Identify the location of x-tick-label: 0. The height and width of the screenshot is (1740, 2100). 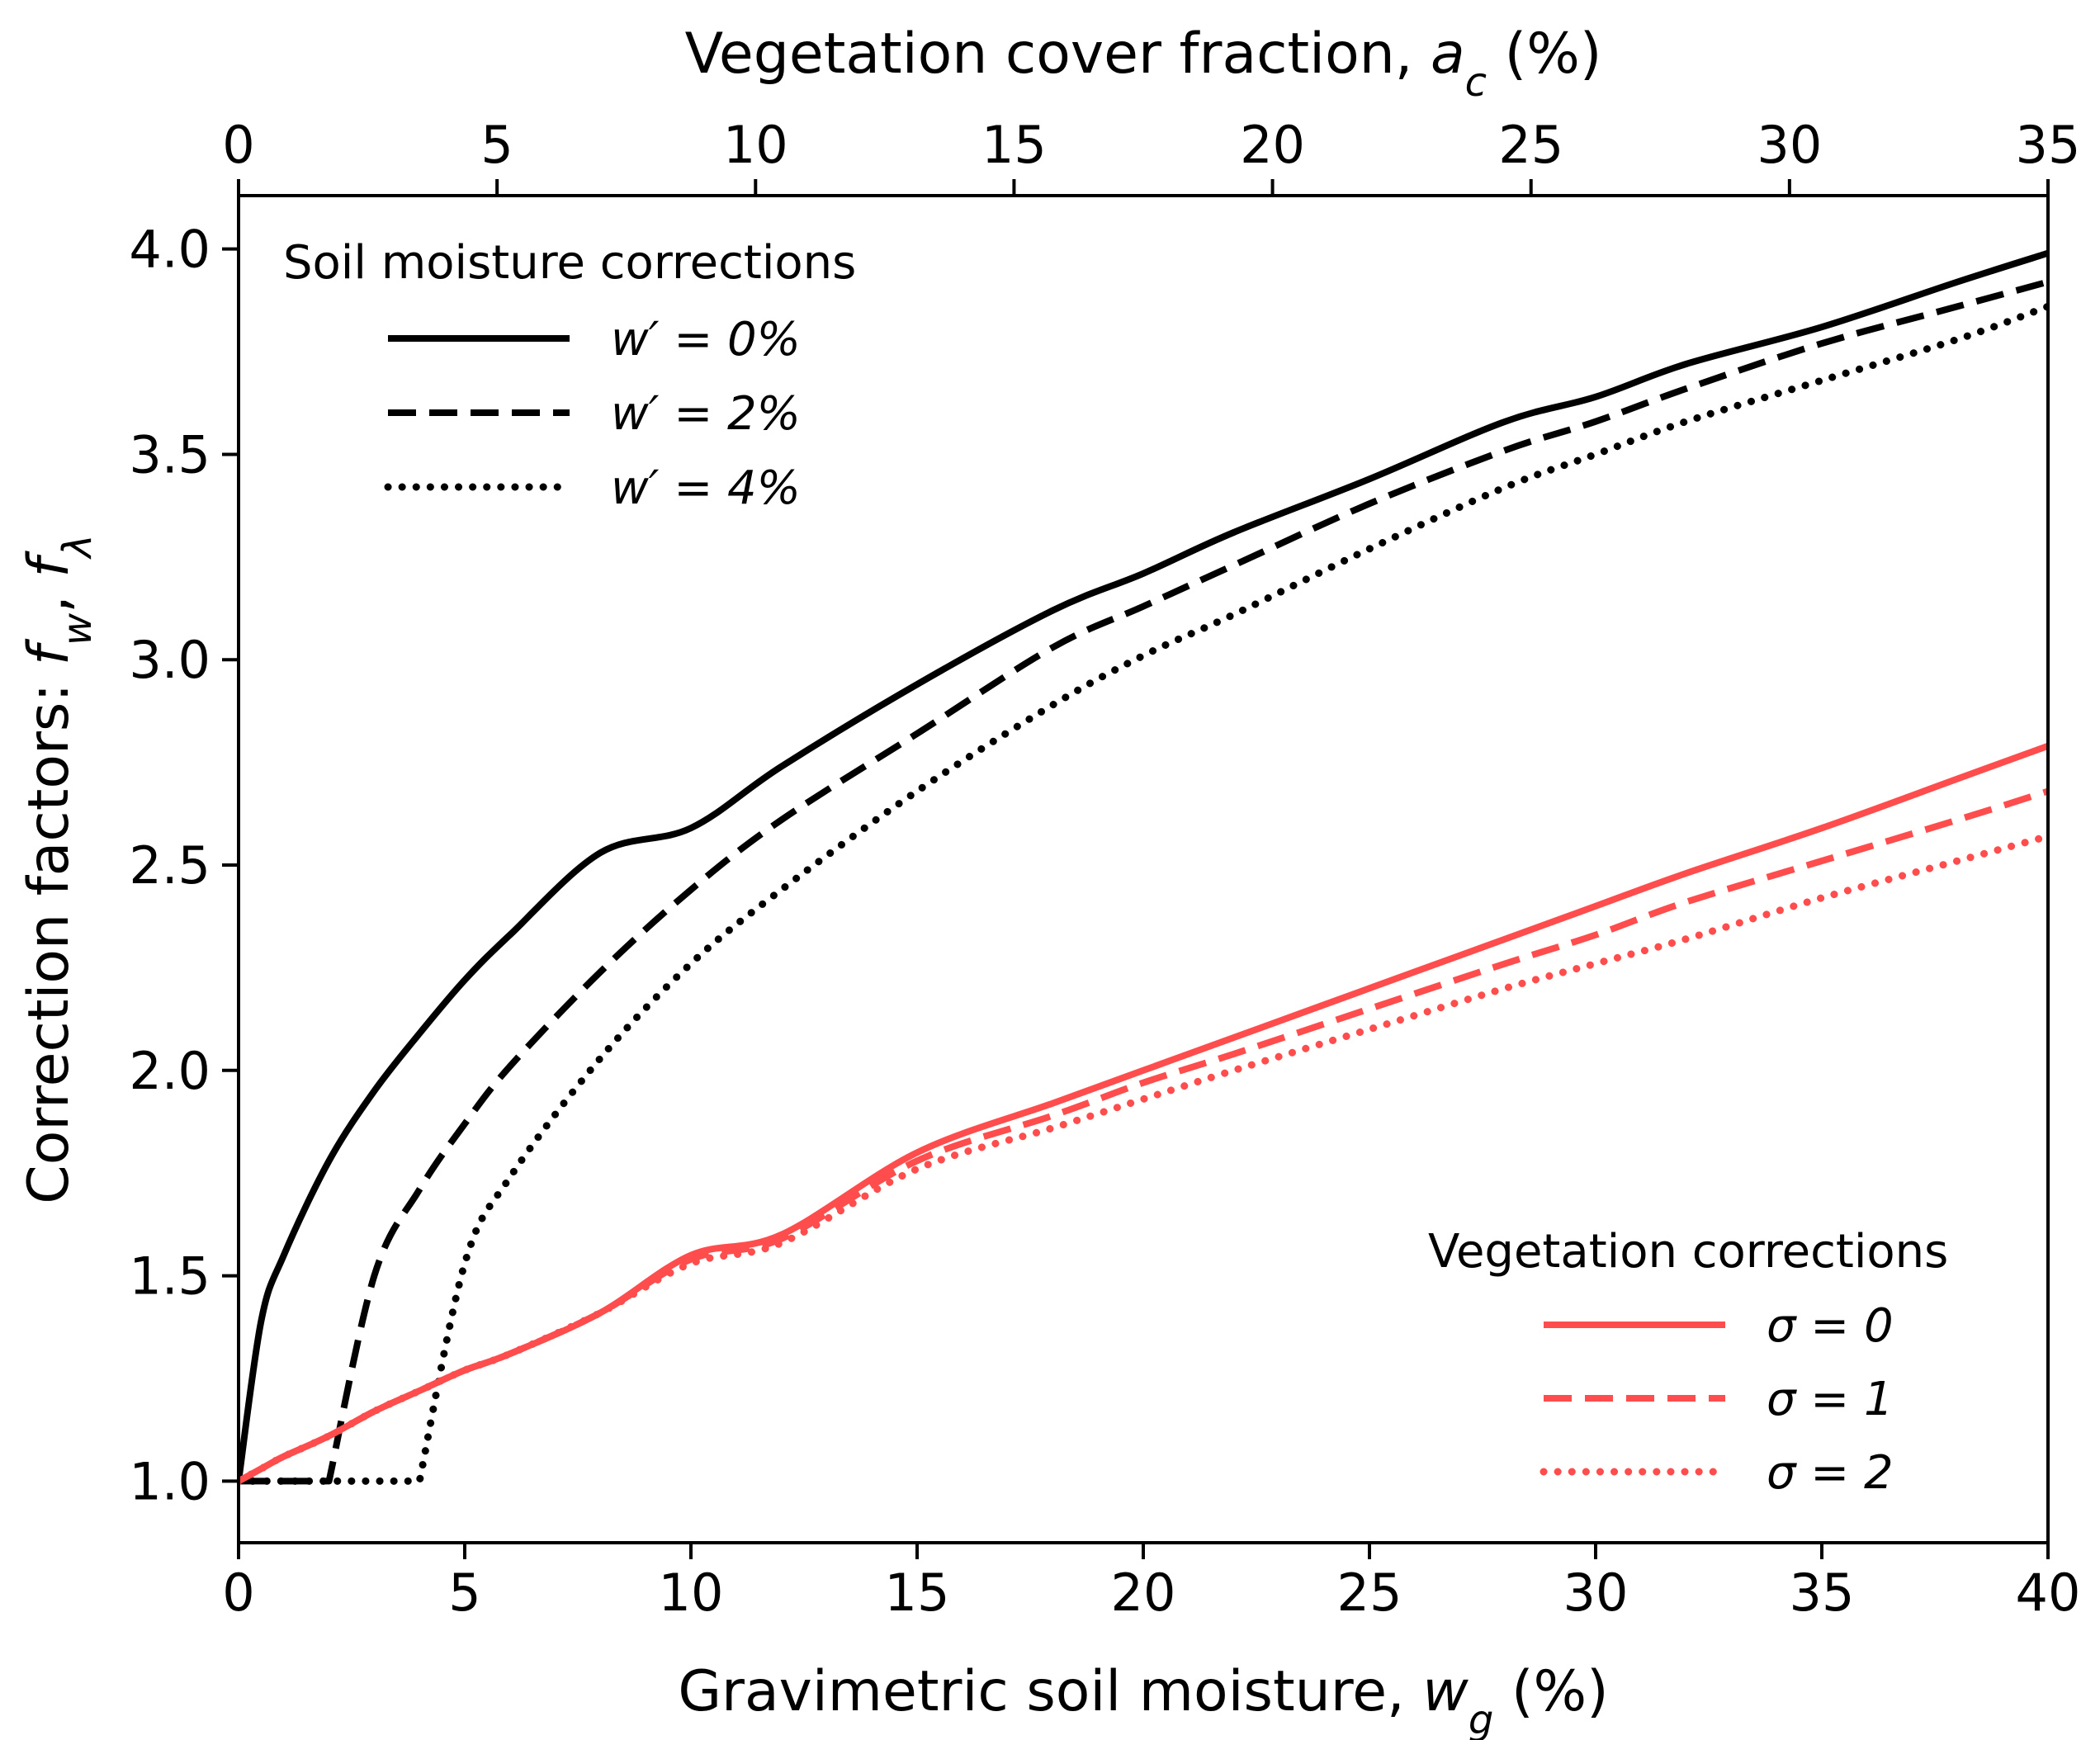
(238, 1593).